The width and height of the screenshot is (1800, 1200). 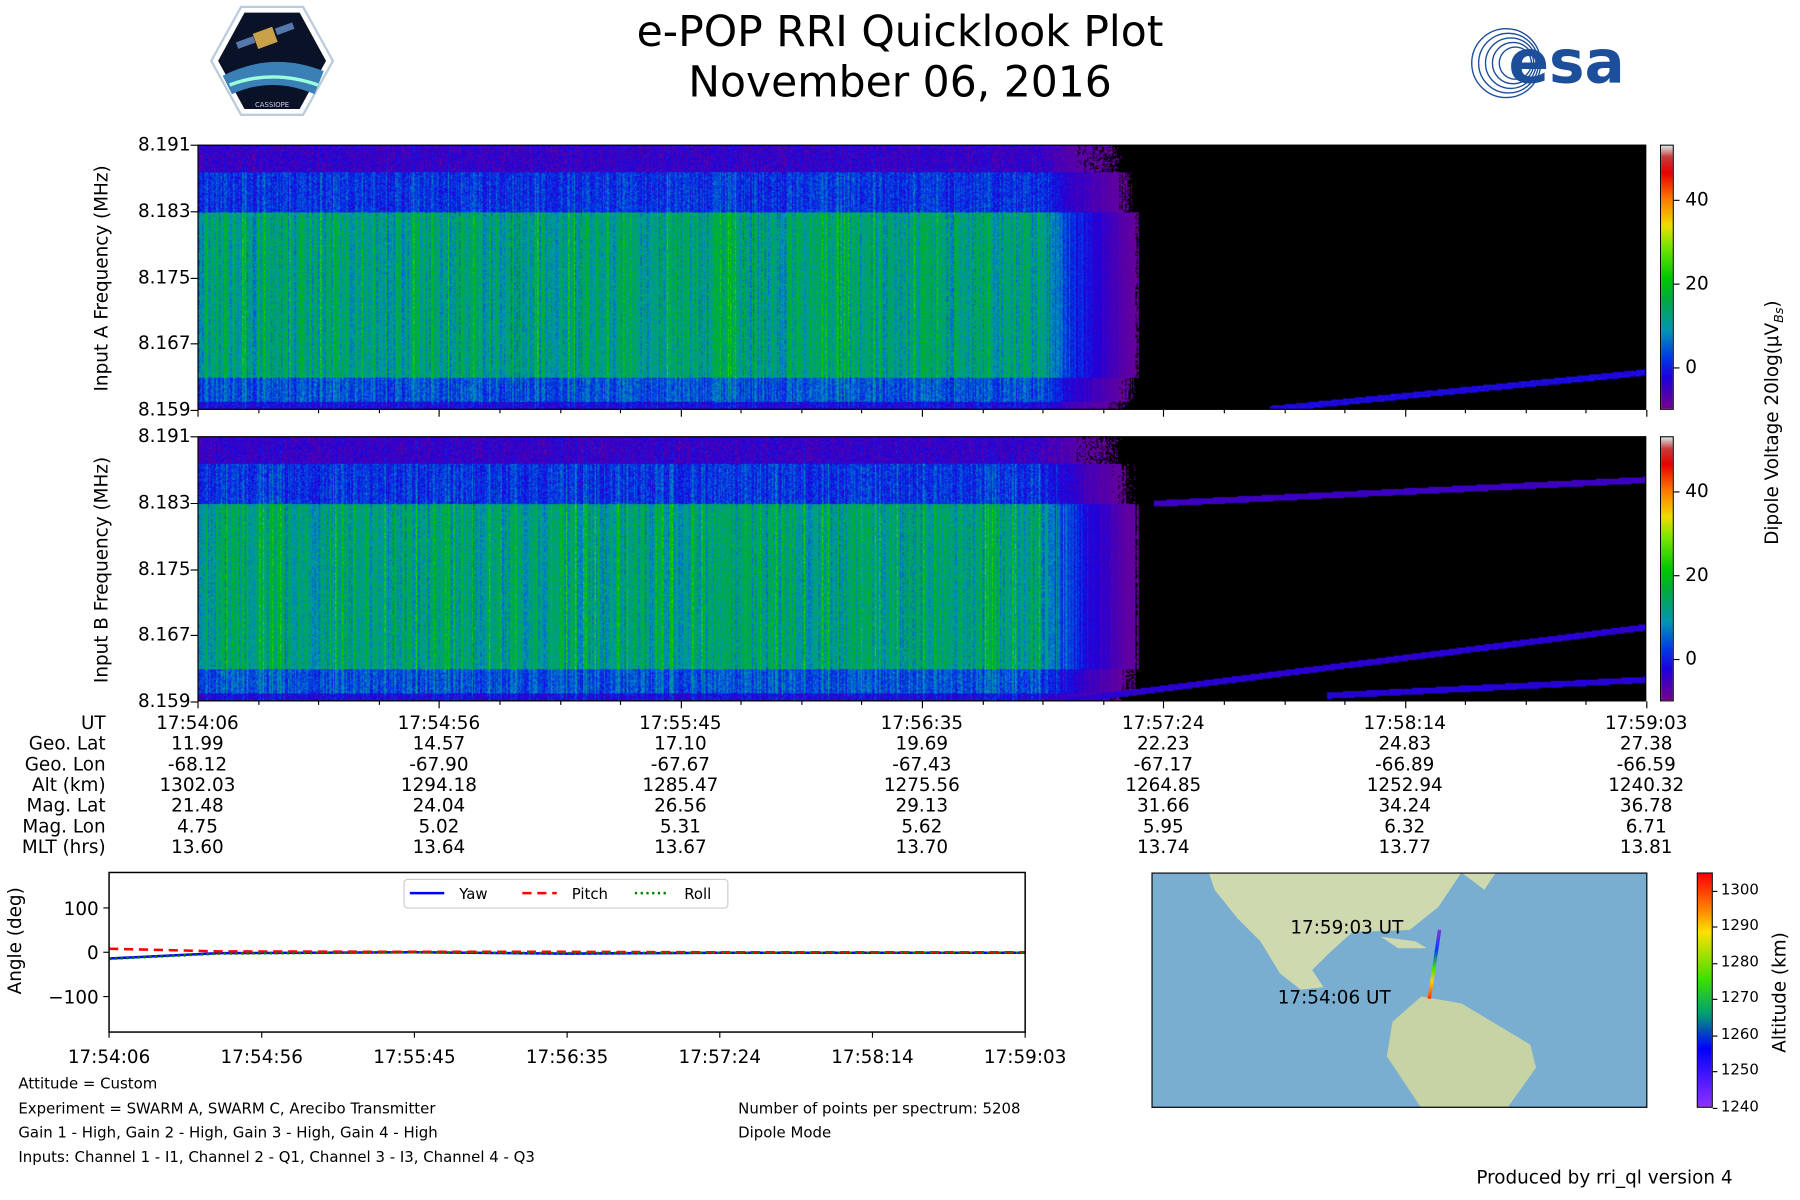 What do you see at coordinates (1739, 1035) in the screenshot?
I see `altitude-tick-label: 1260` at bounding box center [1739, 1035].